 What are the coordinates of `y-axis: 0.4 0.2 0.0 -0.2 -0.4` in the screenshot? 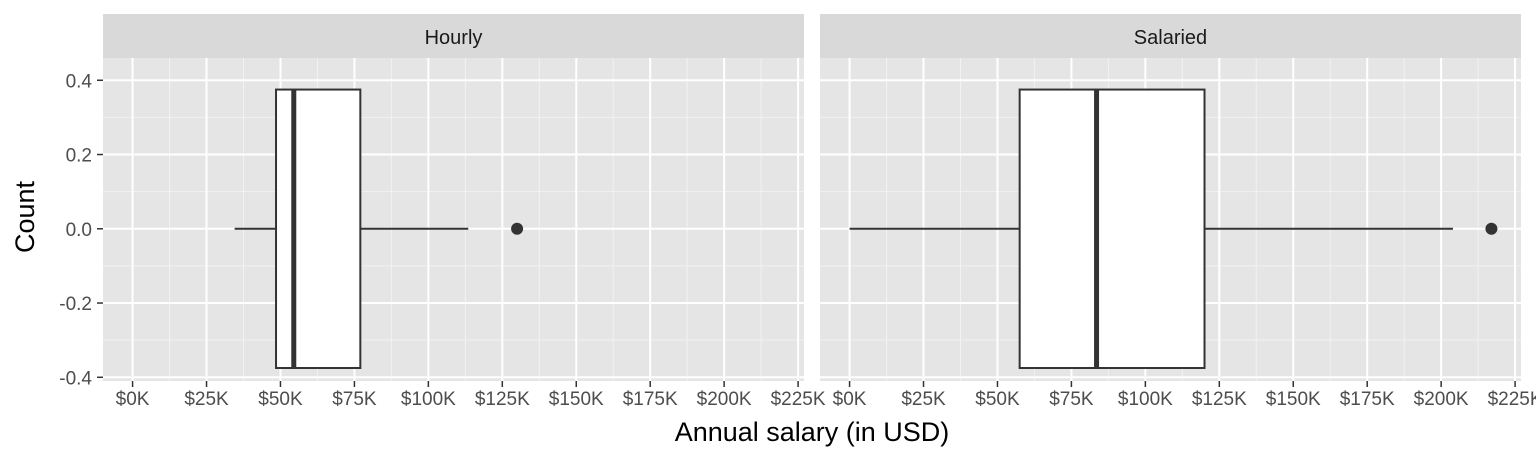 It's located at (81, 230).